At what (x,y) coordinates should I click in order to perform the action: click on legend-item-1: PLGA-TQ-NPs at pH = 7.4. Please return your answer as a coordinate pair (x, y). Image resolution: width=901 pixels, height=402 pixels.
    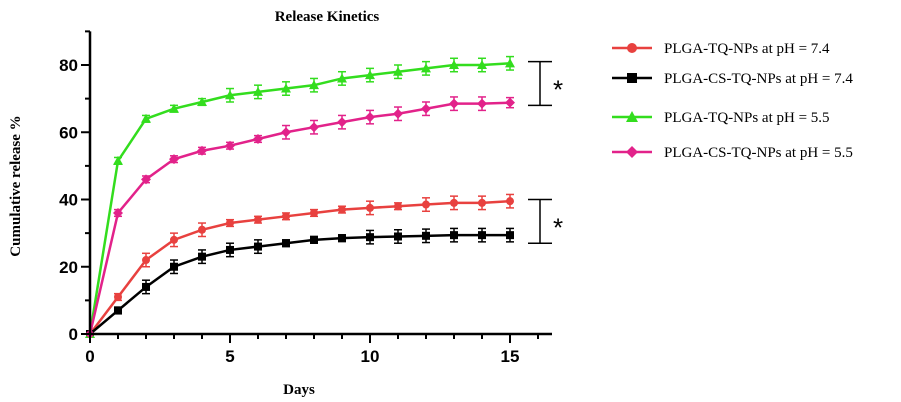
    Looking at the image, I should click on (721, 49).